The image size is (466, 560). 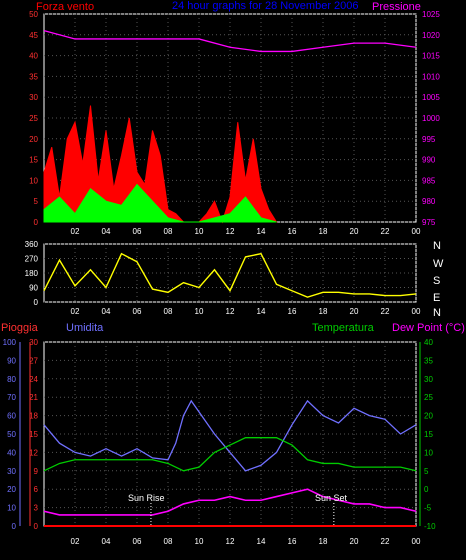 I want to click on bottom-x-tick-label: 06, so click(x=137, y=541).